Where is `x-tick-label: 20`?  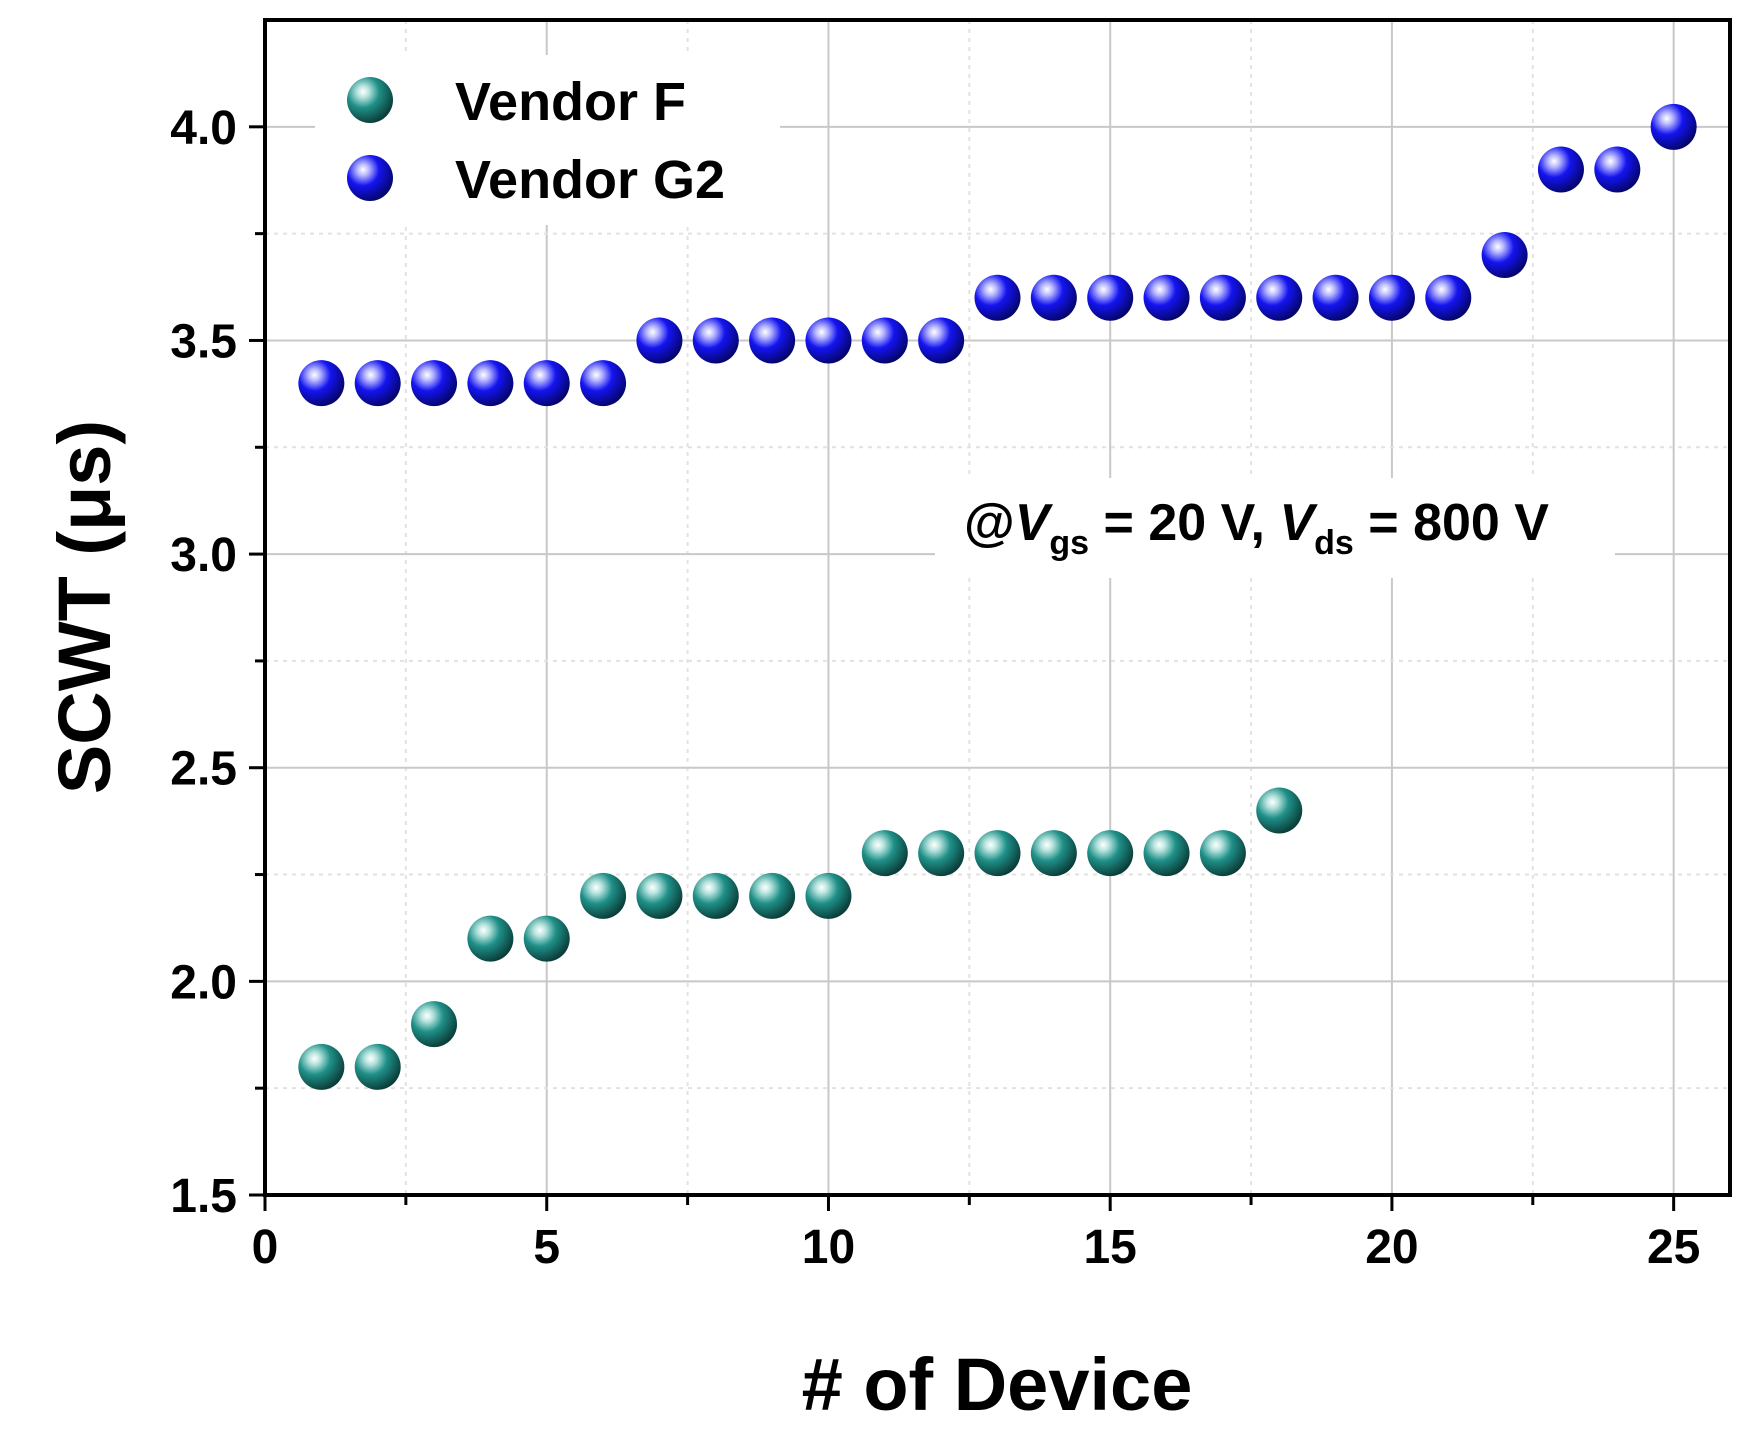 x-tick-label: 20 is located at coordinates (1391, 1247).